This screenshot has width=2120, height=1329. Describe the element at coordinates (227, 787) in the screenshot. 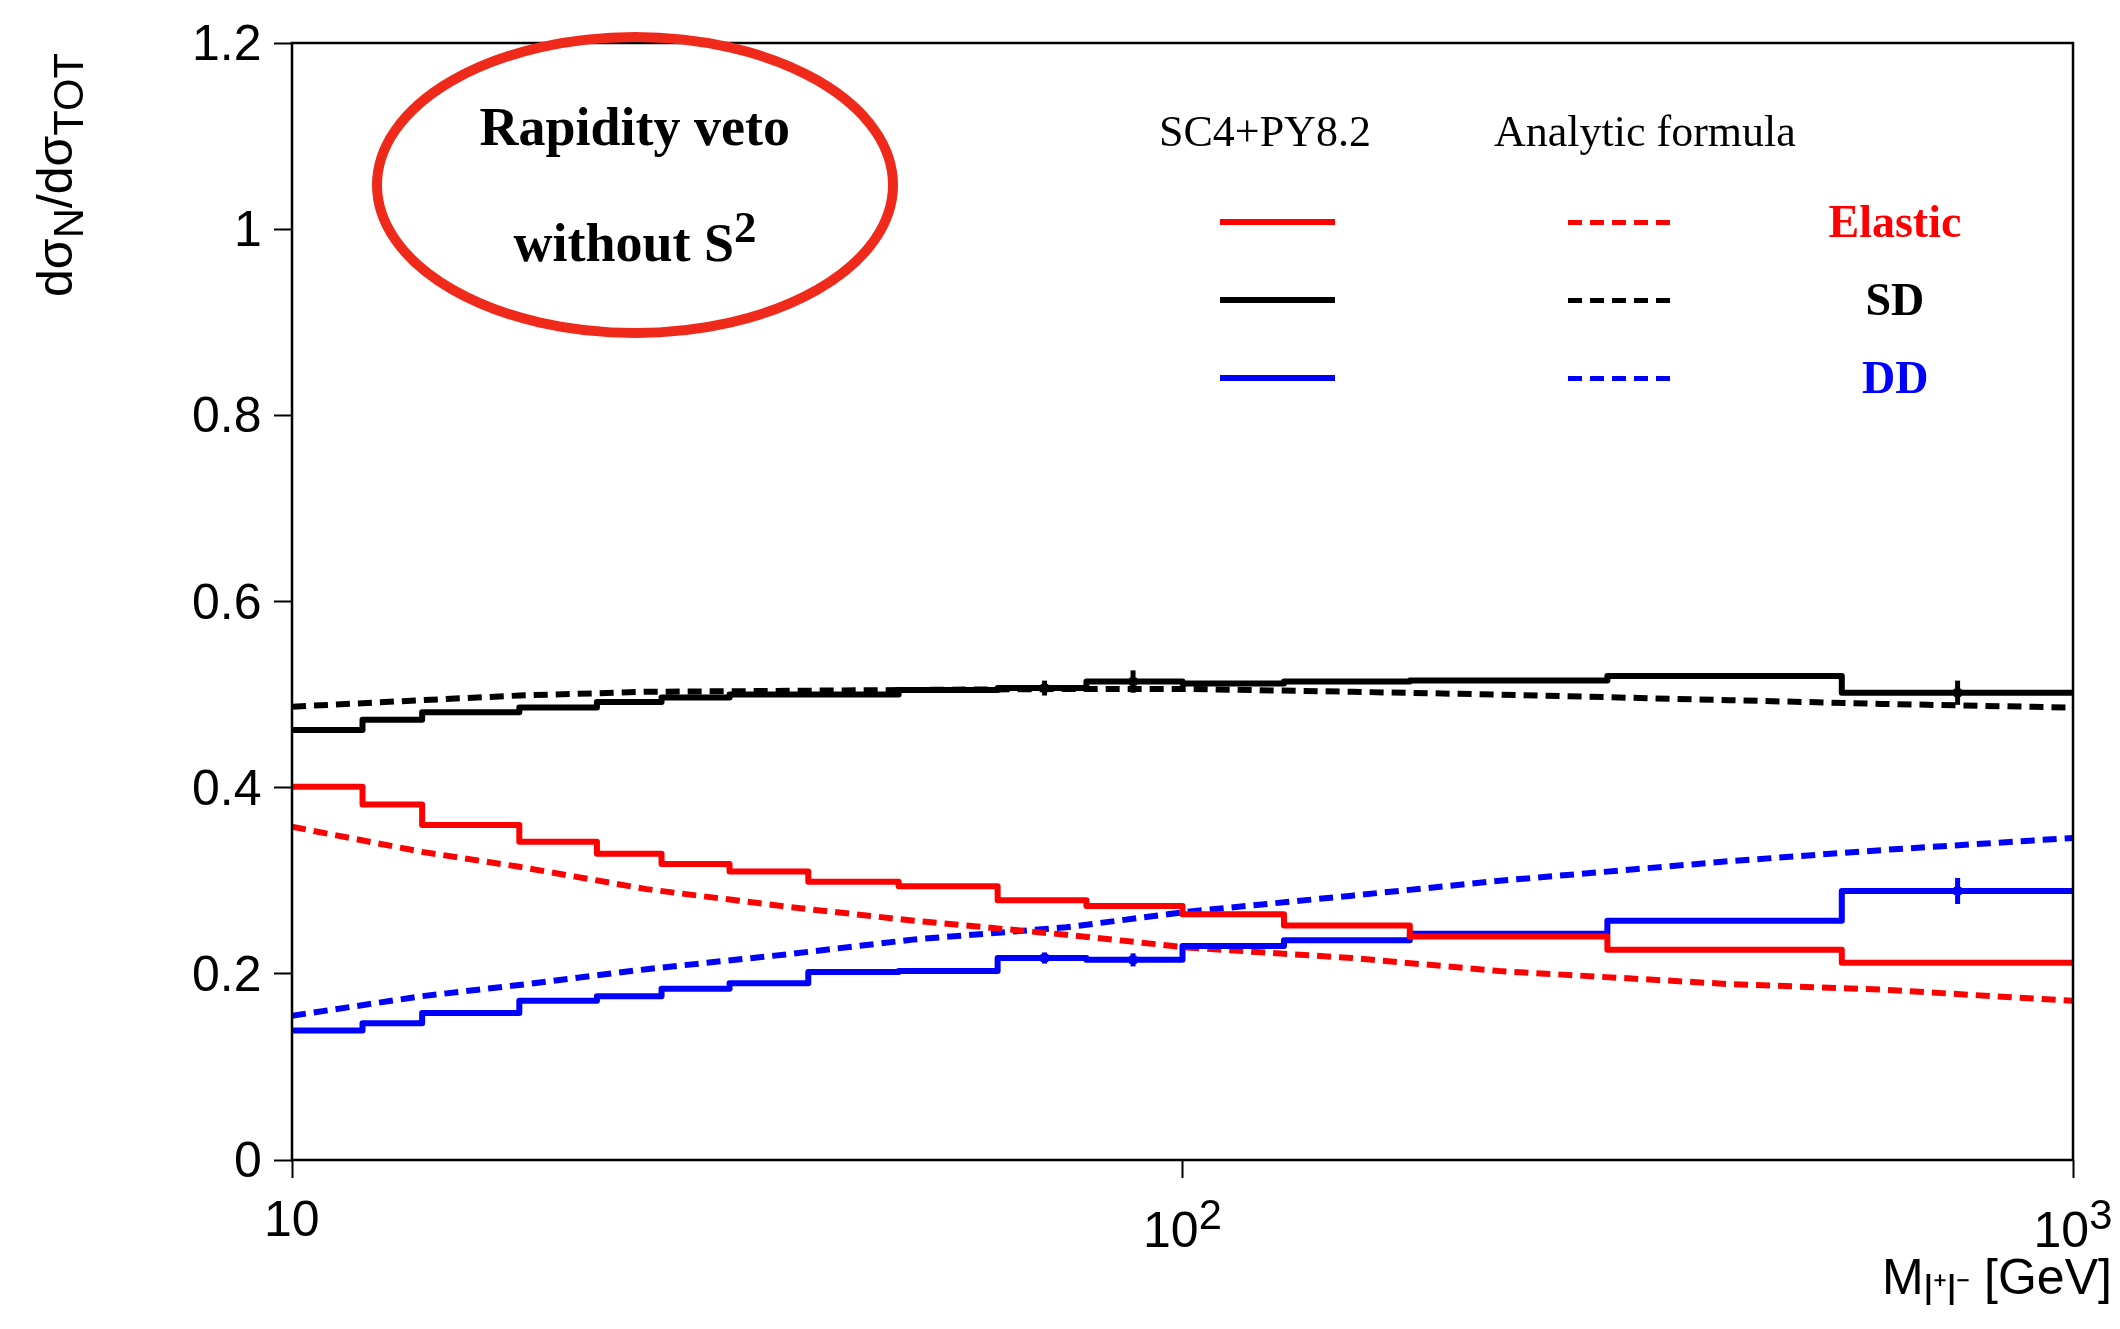

I see `y-tick-label: 0.4` at that location.